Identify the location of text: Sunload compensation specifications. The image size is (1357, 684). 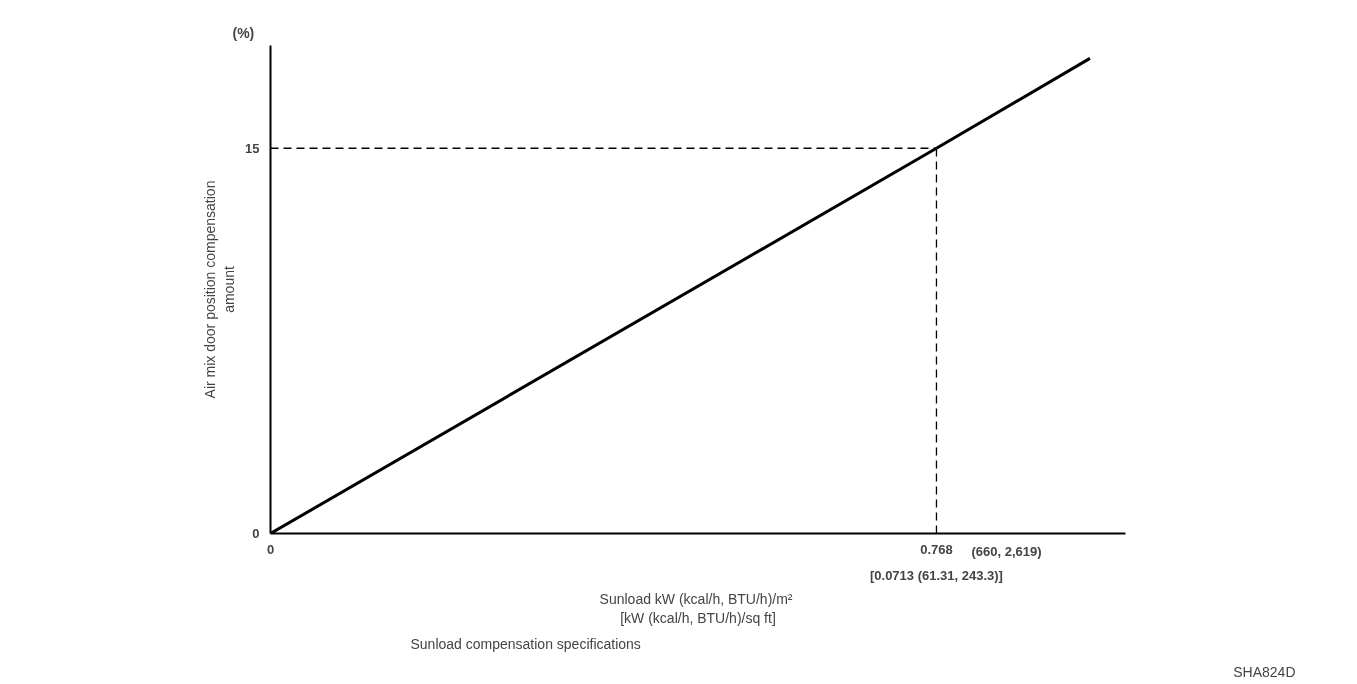
(525, 643).